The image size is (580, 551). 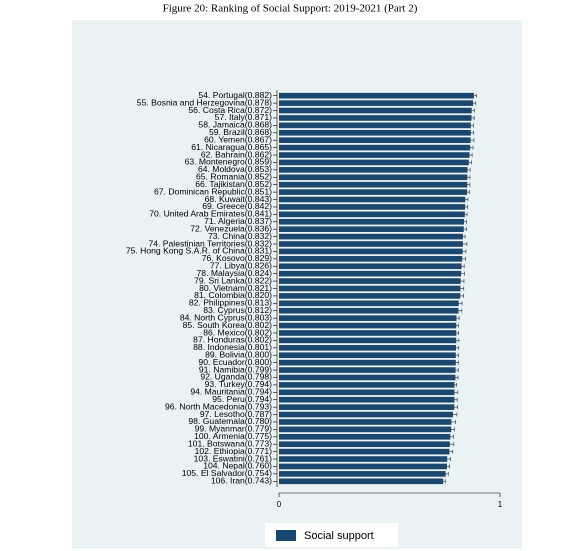 What do you see at coordinates (229, 162) in the screenshot?
I see `y-tick-label: 63. Montenegro(0.859)` at bounding box center [229, 162].